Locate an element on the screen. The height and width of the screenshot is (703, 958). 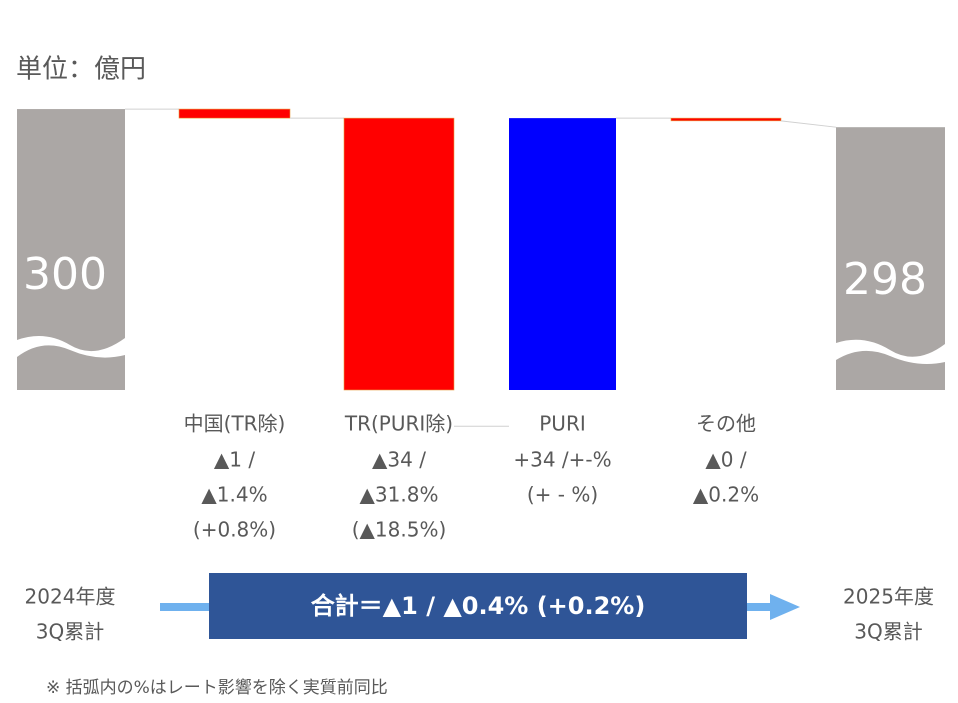
end-value-label: 298 is located at coordinates (885, 279).